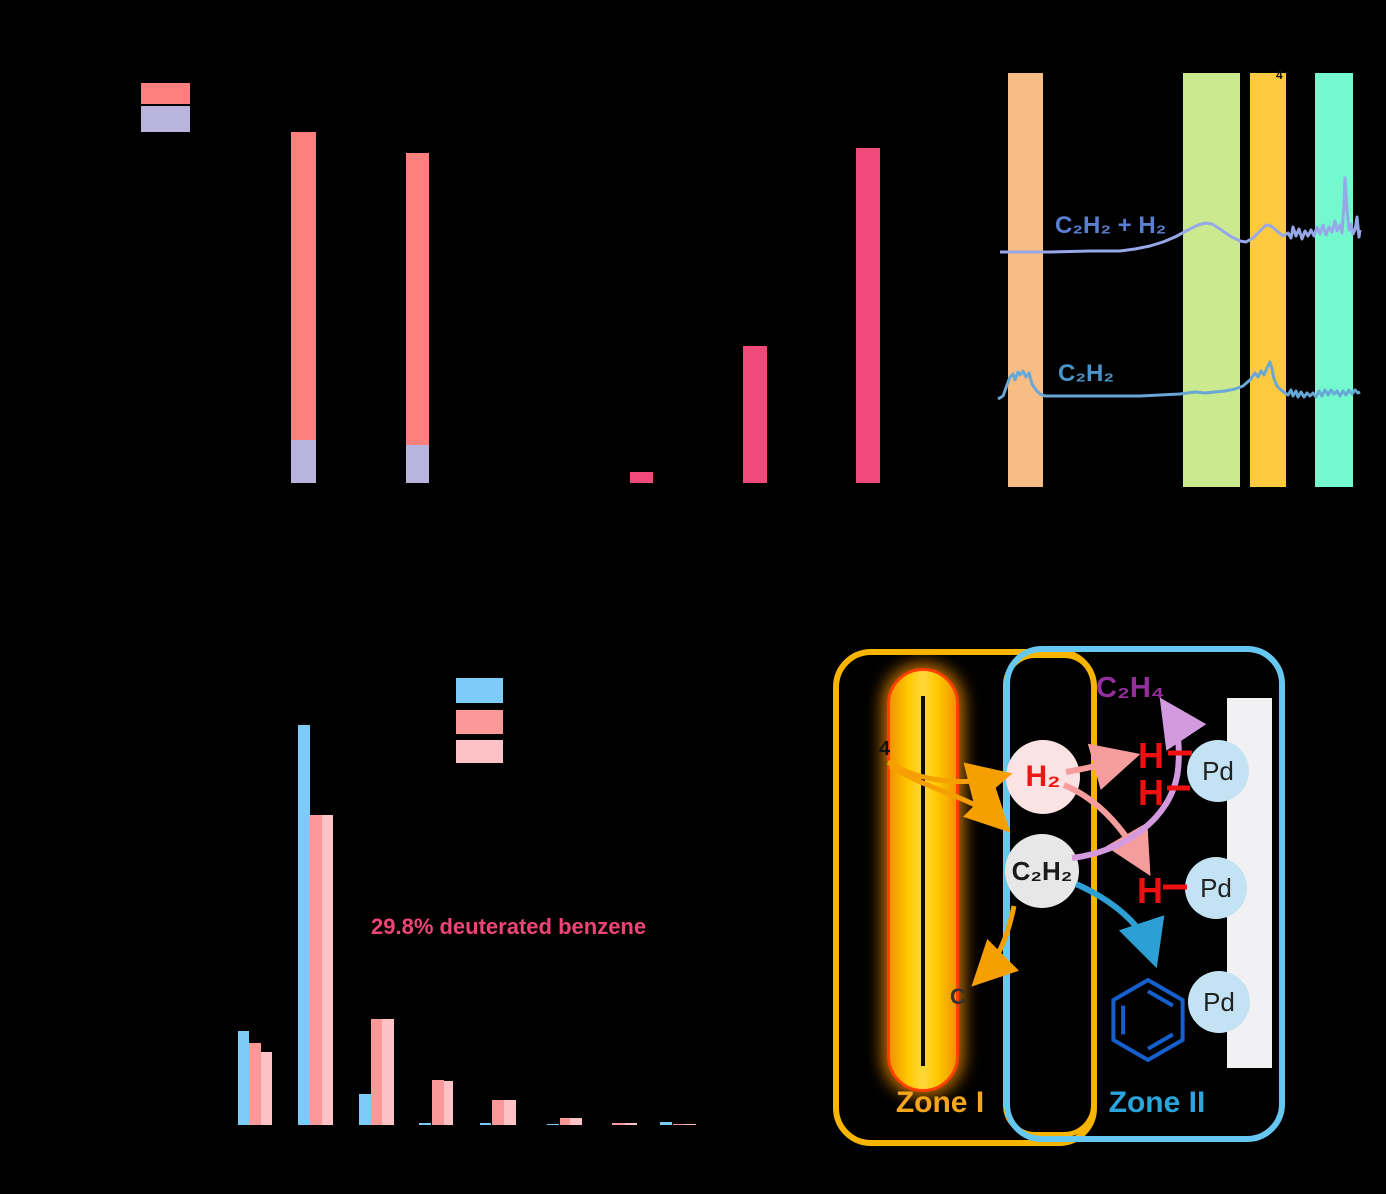 The width and height of the screenshot is (1386, 1194). Describe the element at coordinates (1151, 755) in the screenshot. I see `h-atom-label-1: H` at that location.